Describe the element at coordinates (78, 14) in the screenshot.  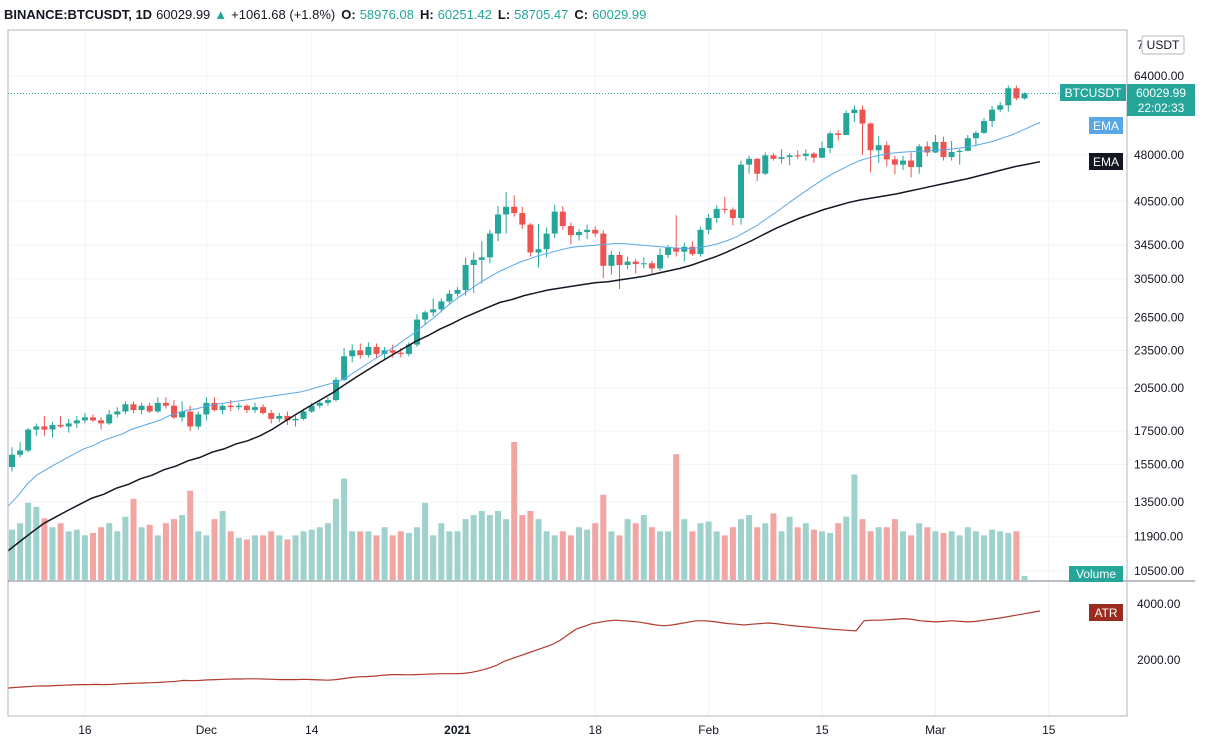
I see `symbol-name: BINANCE:BTCUSDT, 1D` at that location.